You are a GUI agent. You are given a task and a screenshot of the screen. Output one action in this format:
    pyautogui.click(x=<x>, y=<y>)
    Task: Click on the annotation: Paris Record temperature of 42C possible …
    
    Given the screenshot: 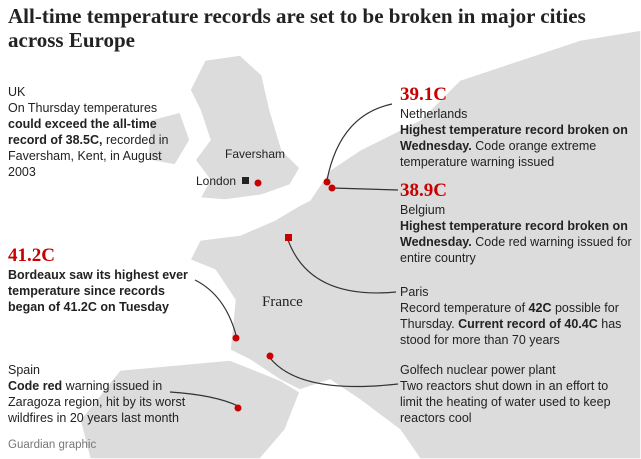 What is the action you would take?
    pyautogui.click(x=516, y=316)
    